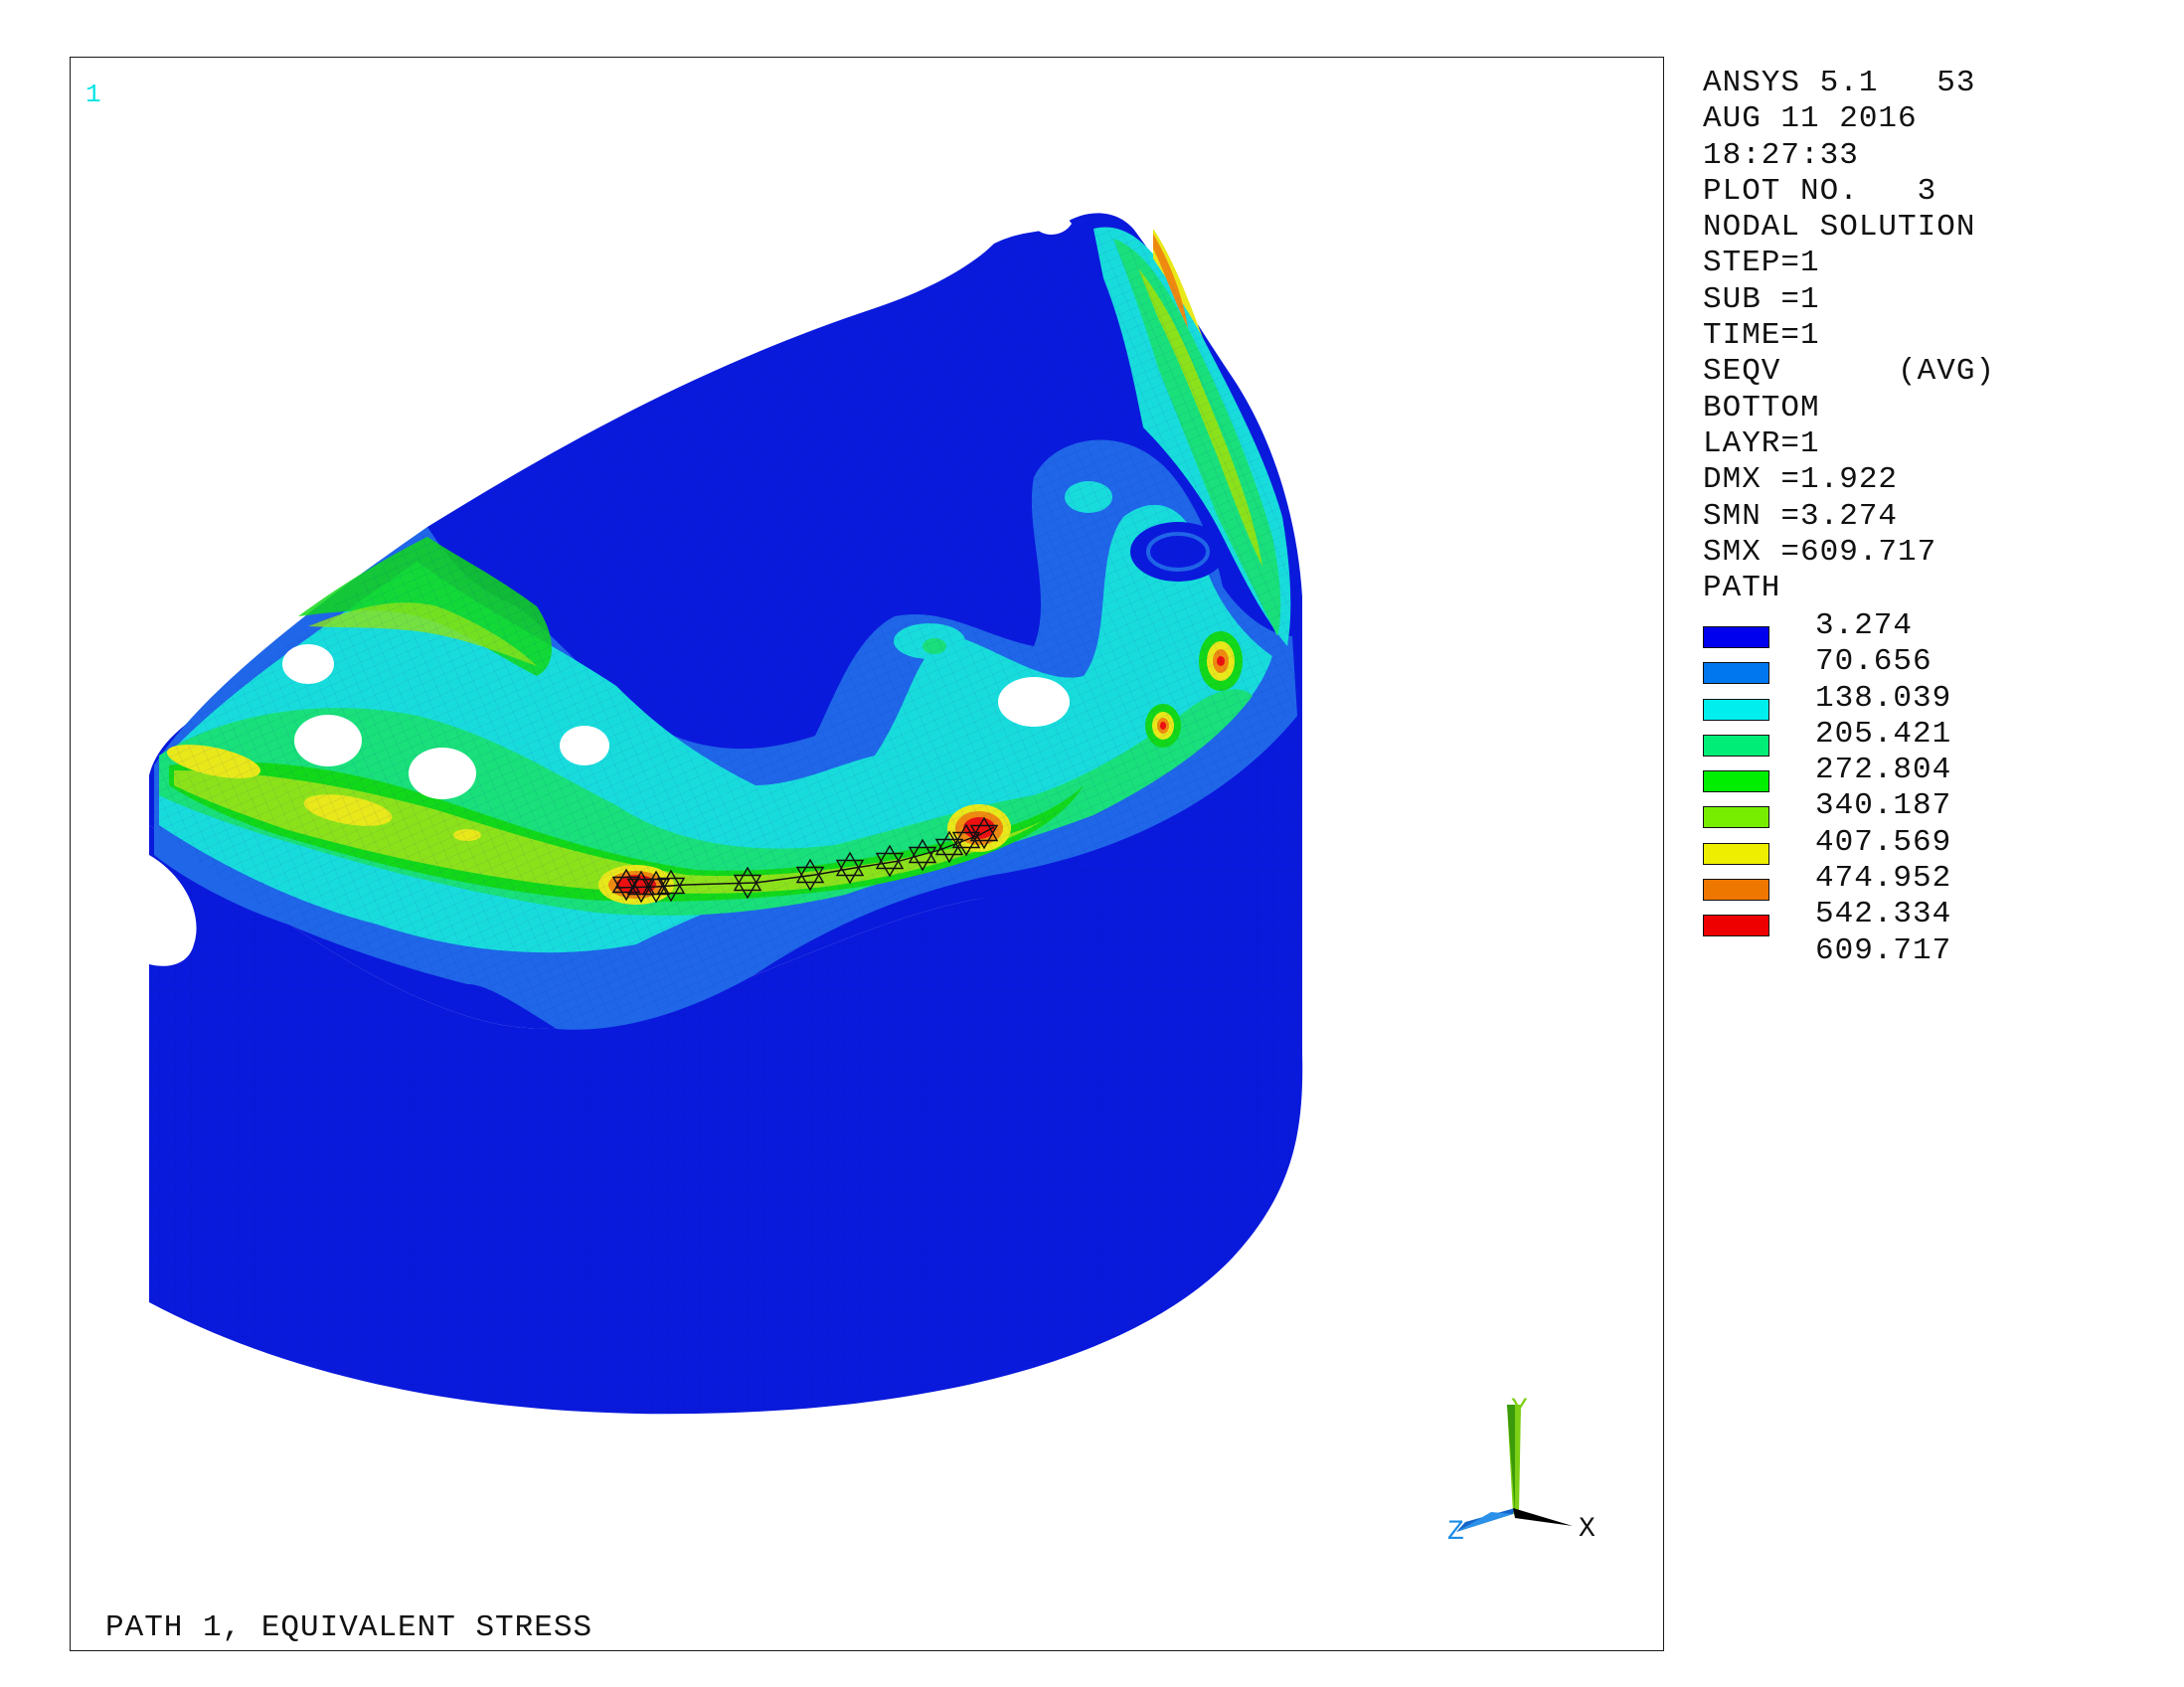 This screenshot has height=1687, width=2184. What do you see at coordinates (1883, 914) in the screenshot?
I see `legend-value: 542.334` at bounding box center [1883, 914].